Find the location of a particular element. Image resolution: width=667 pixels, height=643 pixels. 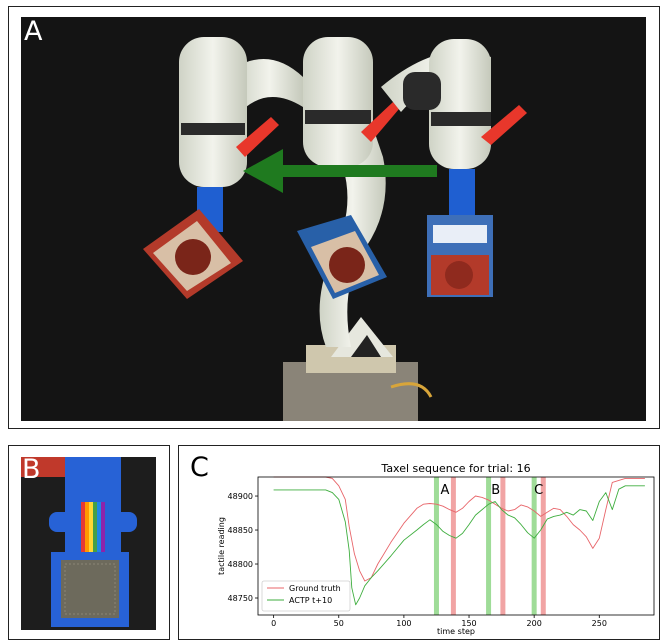

event-band-red-a is located at coordinates (453, 546).